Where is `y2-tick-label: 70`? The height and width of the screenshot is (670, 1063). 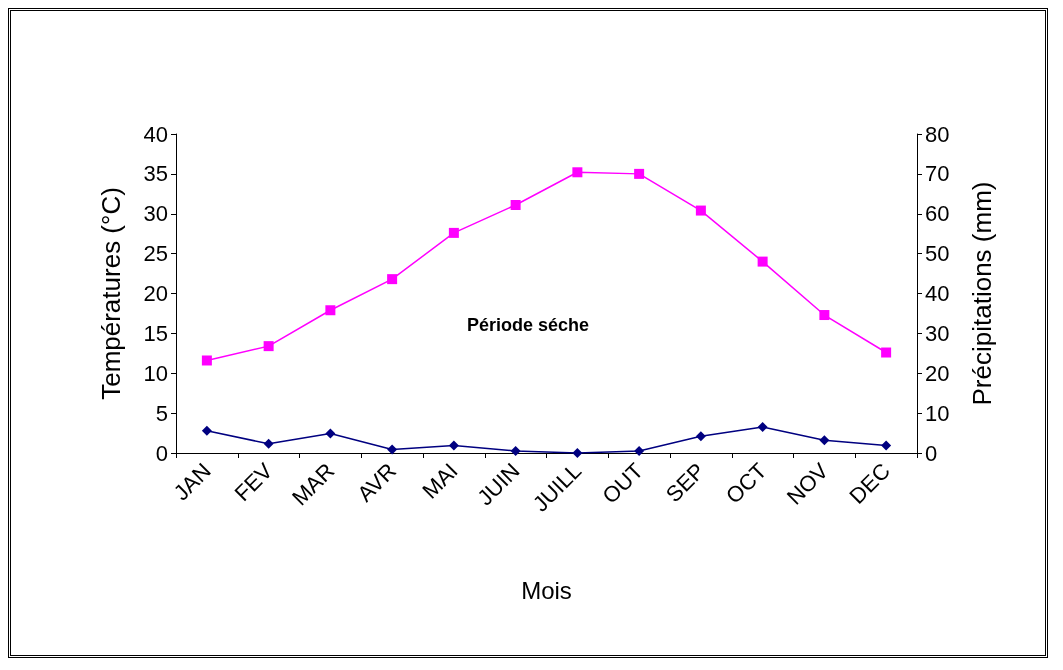 y2-tick-label: 70 is located at coordinates (937, 174).